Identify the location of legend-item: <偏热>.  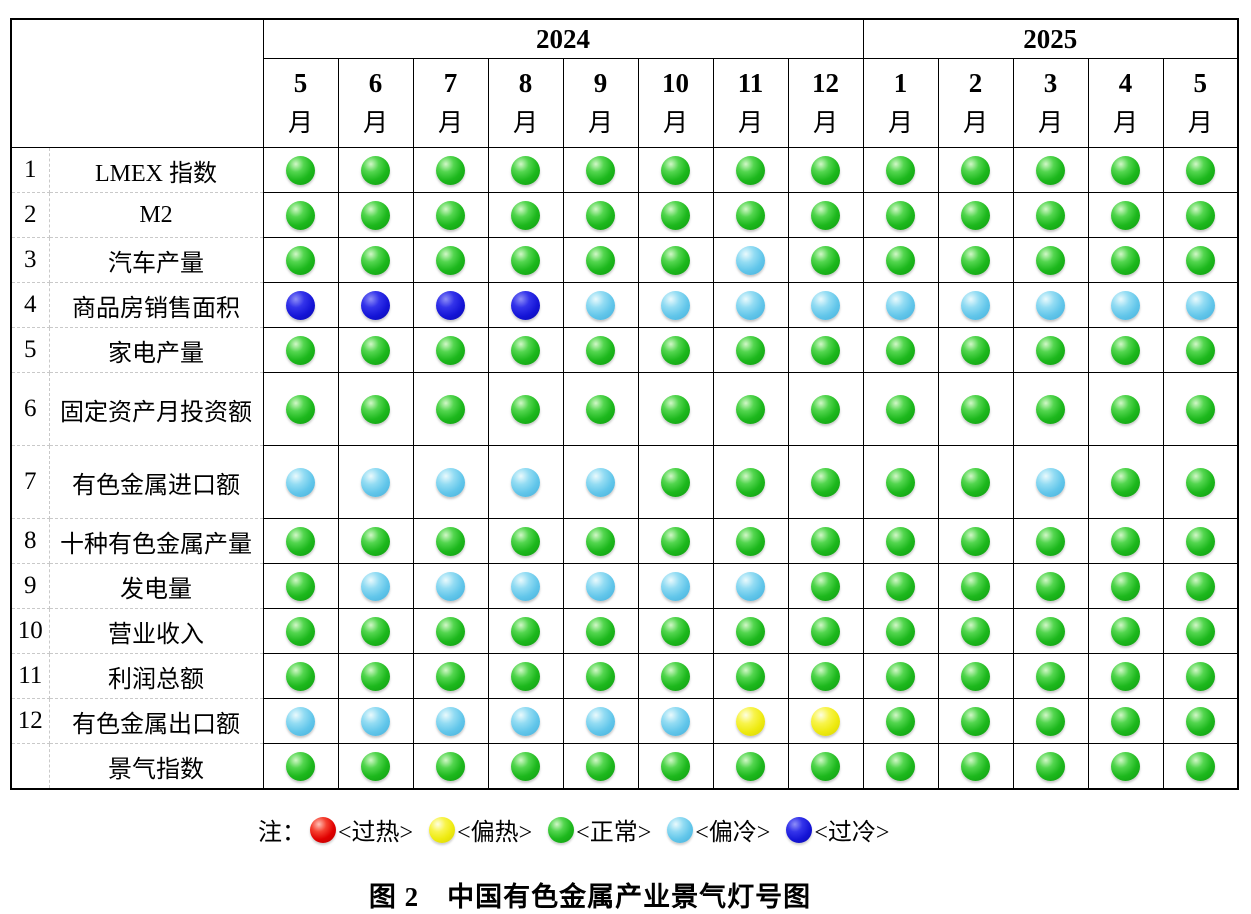
(475, 829).